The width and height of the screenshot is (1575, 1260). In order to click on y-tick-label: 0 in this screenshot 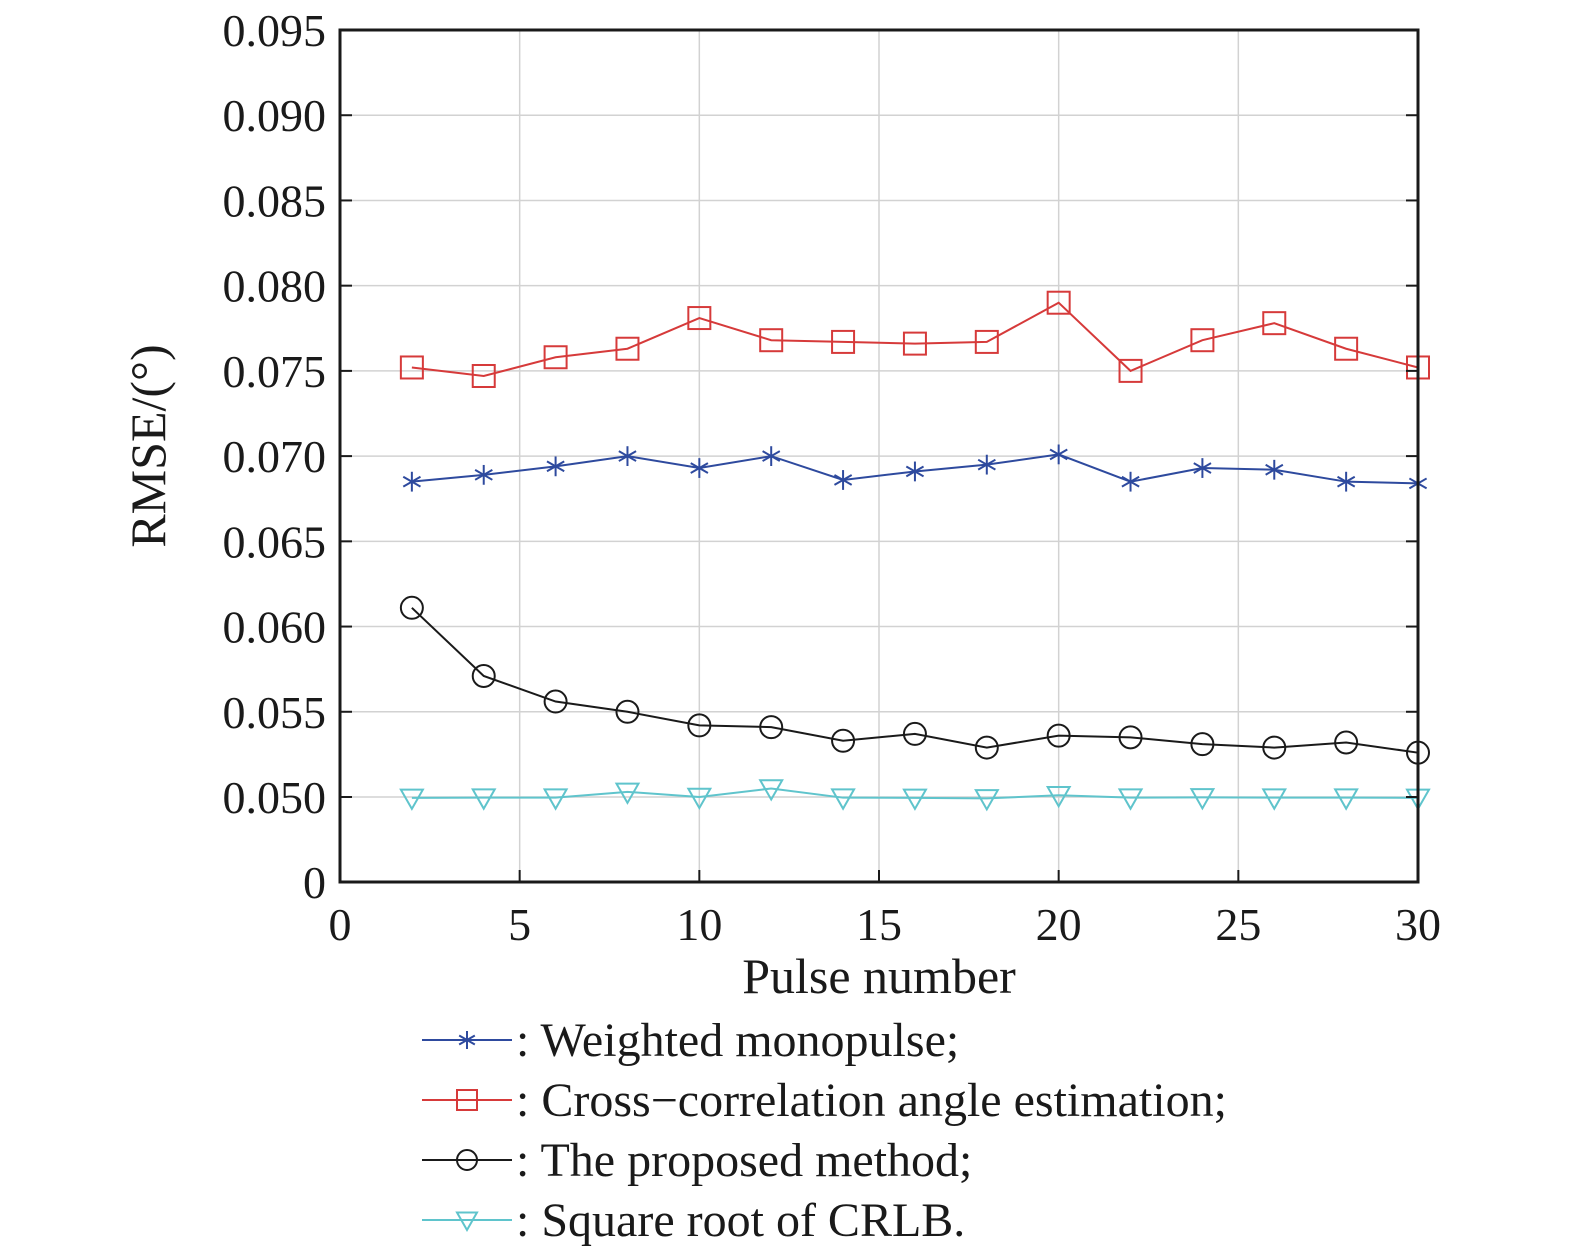, I will do `click(314, 882)`.